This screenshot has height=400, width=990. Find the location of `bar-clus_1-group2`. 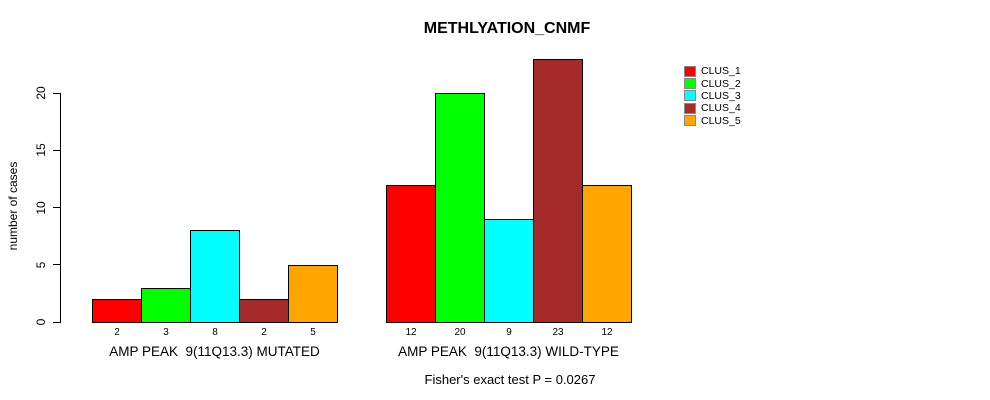

bar-clus_1-group2 is located at coordinates (411, 254).